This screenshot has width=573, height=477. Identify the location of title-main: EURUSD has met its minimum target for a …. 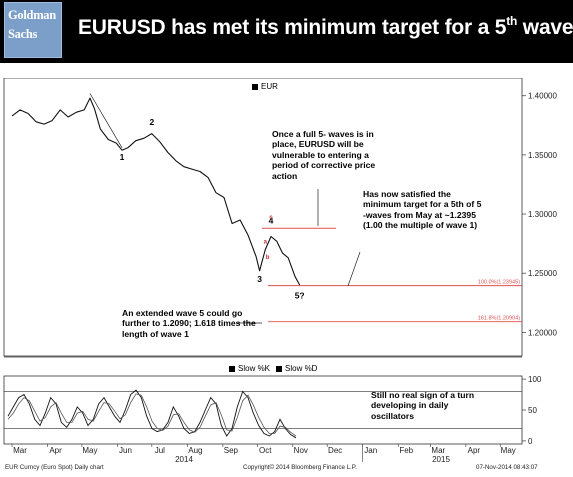
(292, 27).